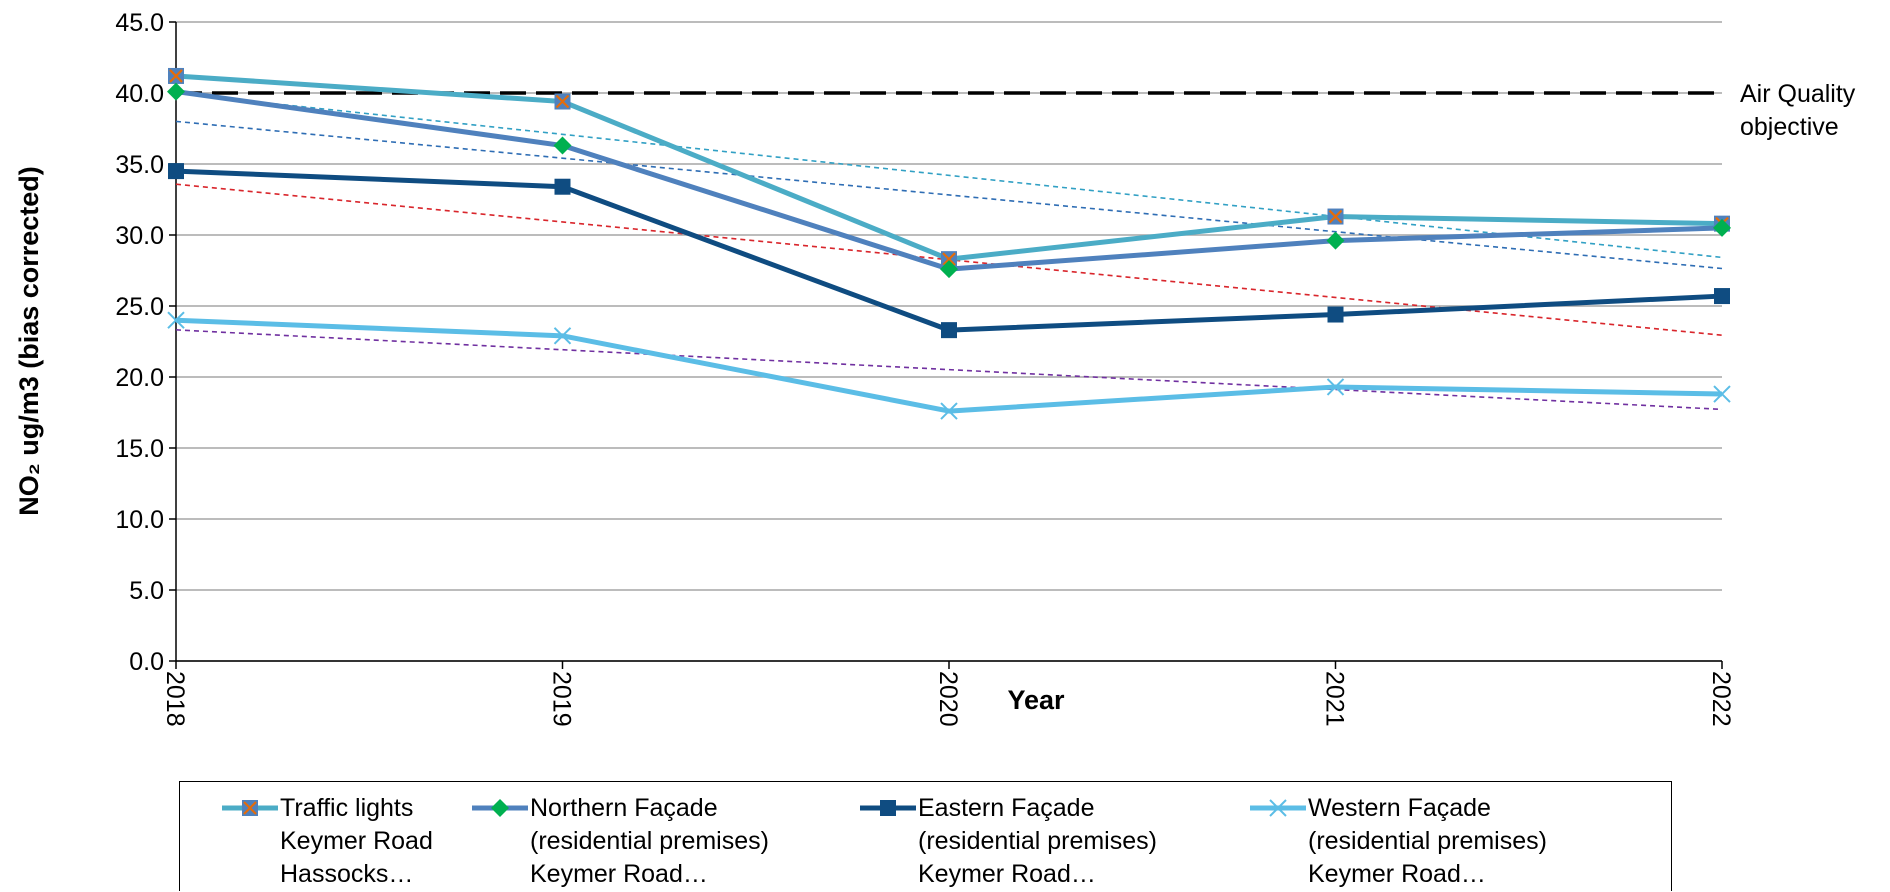  I want to click on y-tick-label: 0.0, so click(146, 662).